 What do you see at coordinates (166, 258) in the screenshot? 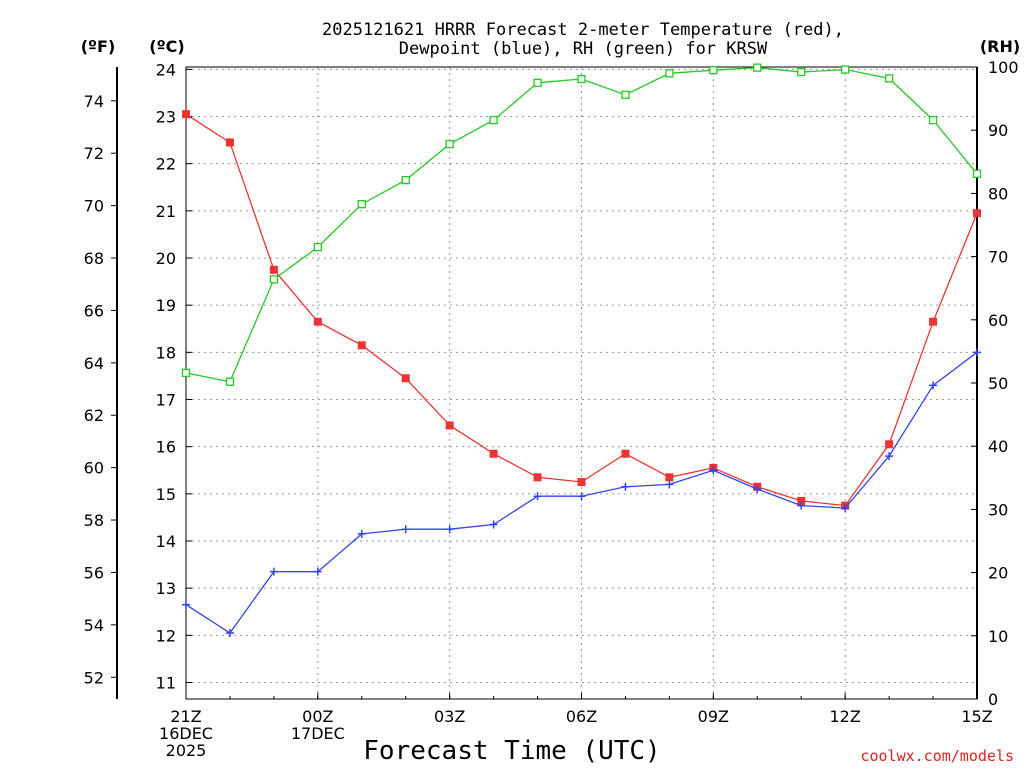
I see `celsius-tick-label: 20` at bounding box center [166, 258].